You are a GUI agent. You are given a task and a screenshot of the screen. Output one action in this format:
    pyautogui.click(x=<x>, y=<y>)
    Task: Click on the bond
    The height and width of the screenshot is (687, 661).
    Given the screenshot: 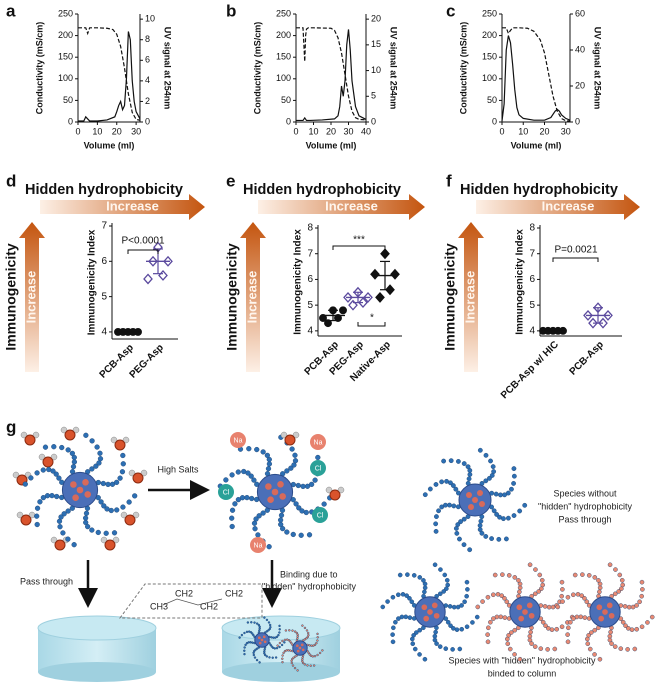 What is the action you would take?
    pyautogui.click(x=192, y=602)
    